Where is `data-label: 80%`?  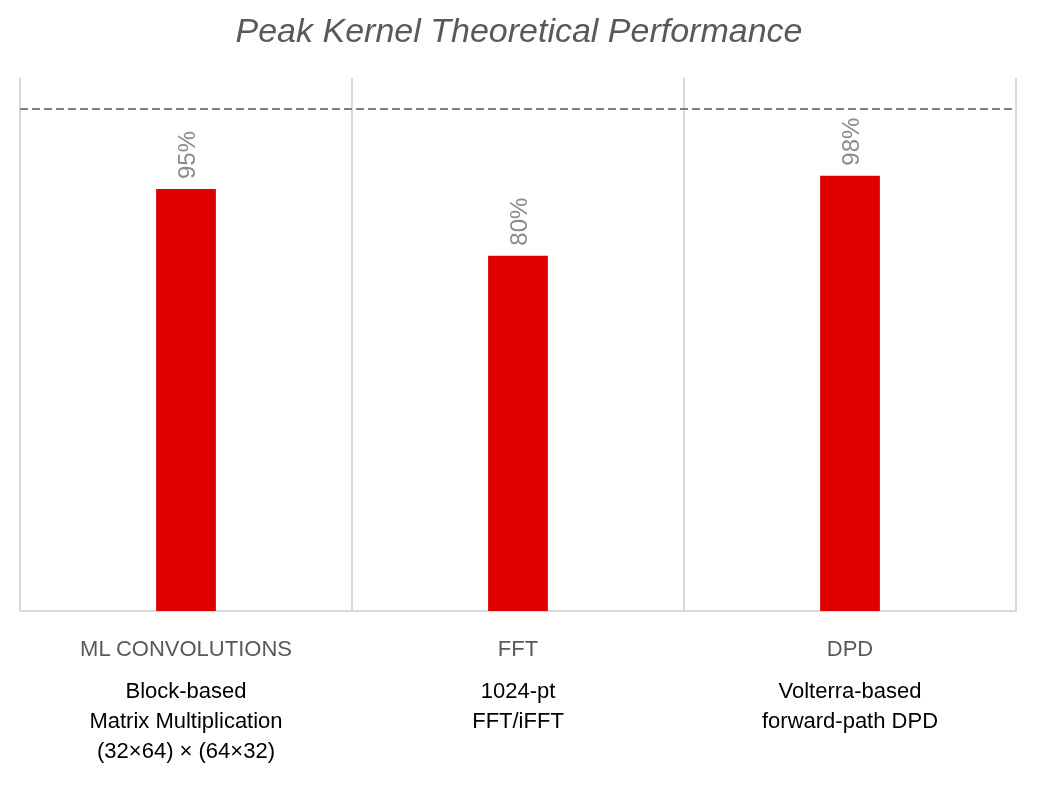
data-label: 80% is located at coordinates (518, 221).